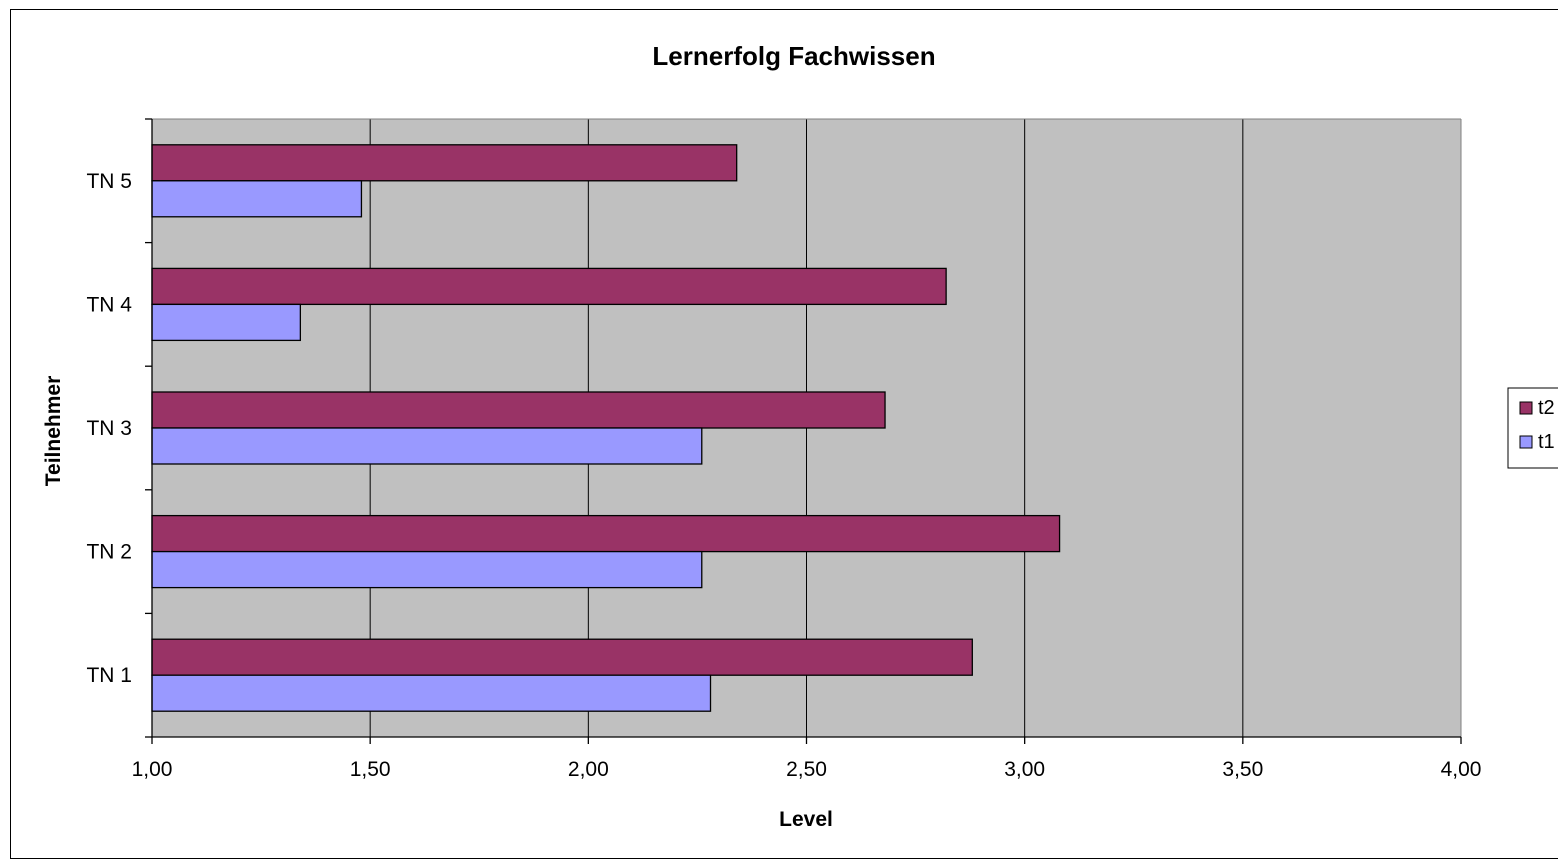  Describe the element at coordinates (518, 410) in the screenshot. I see `bar-t2-tn3` at that location.